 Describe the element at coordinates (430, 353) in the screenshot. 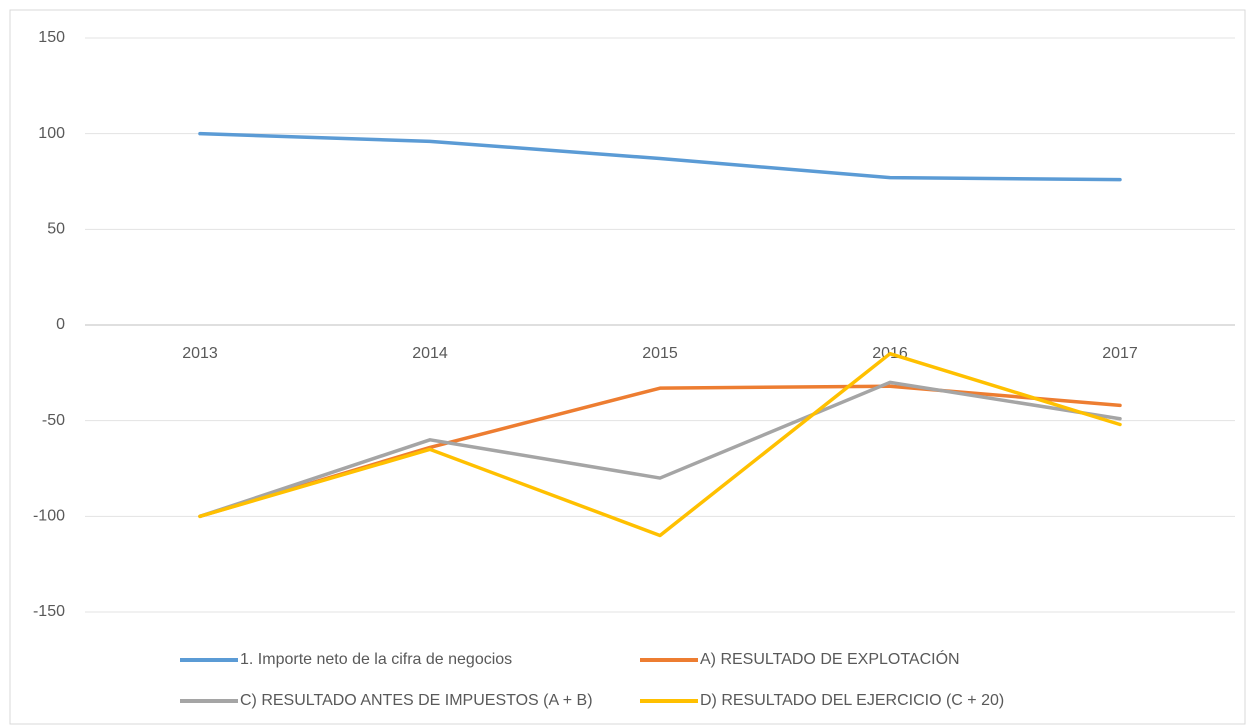

I see `x-tick-label: 2014` at that location.